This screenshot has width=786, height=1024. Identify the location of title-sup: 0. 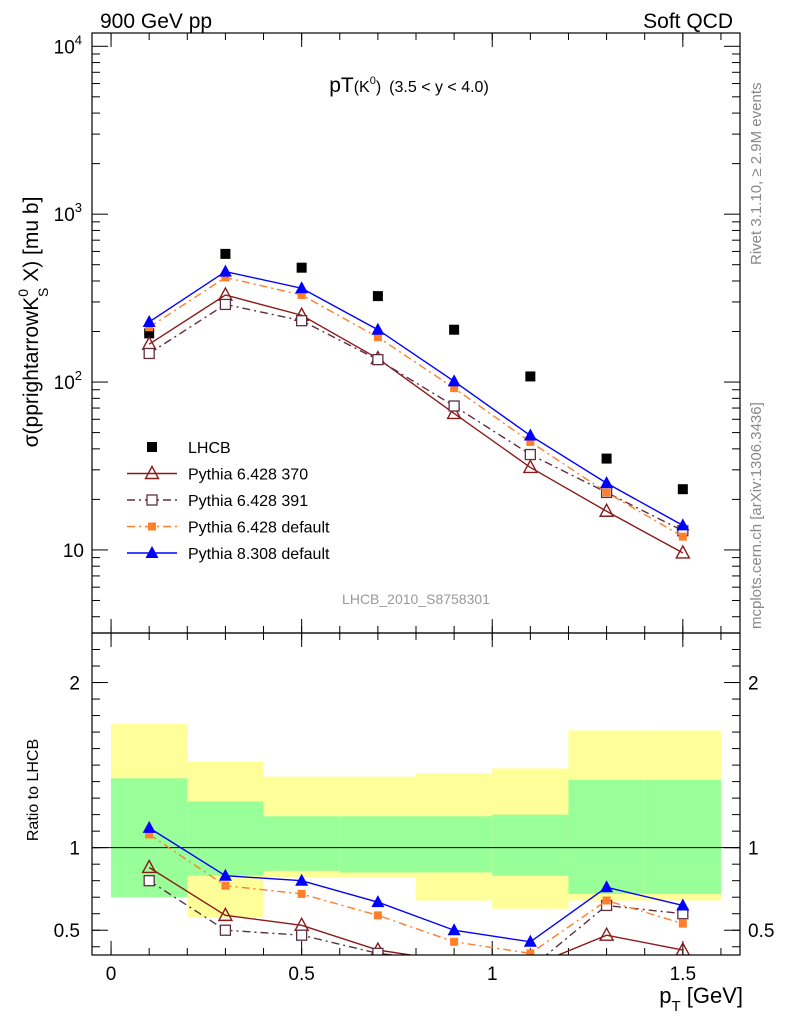
(373, 81).